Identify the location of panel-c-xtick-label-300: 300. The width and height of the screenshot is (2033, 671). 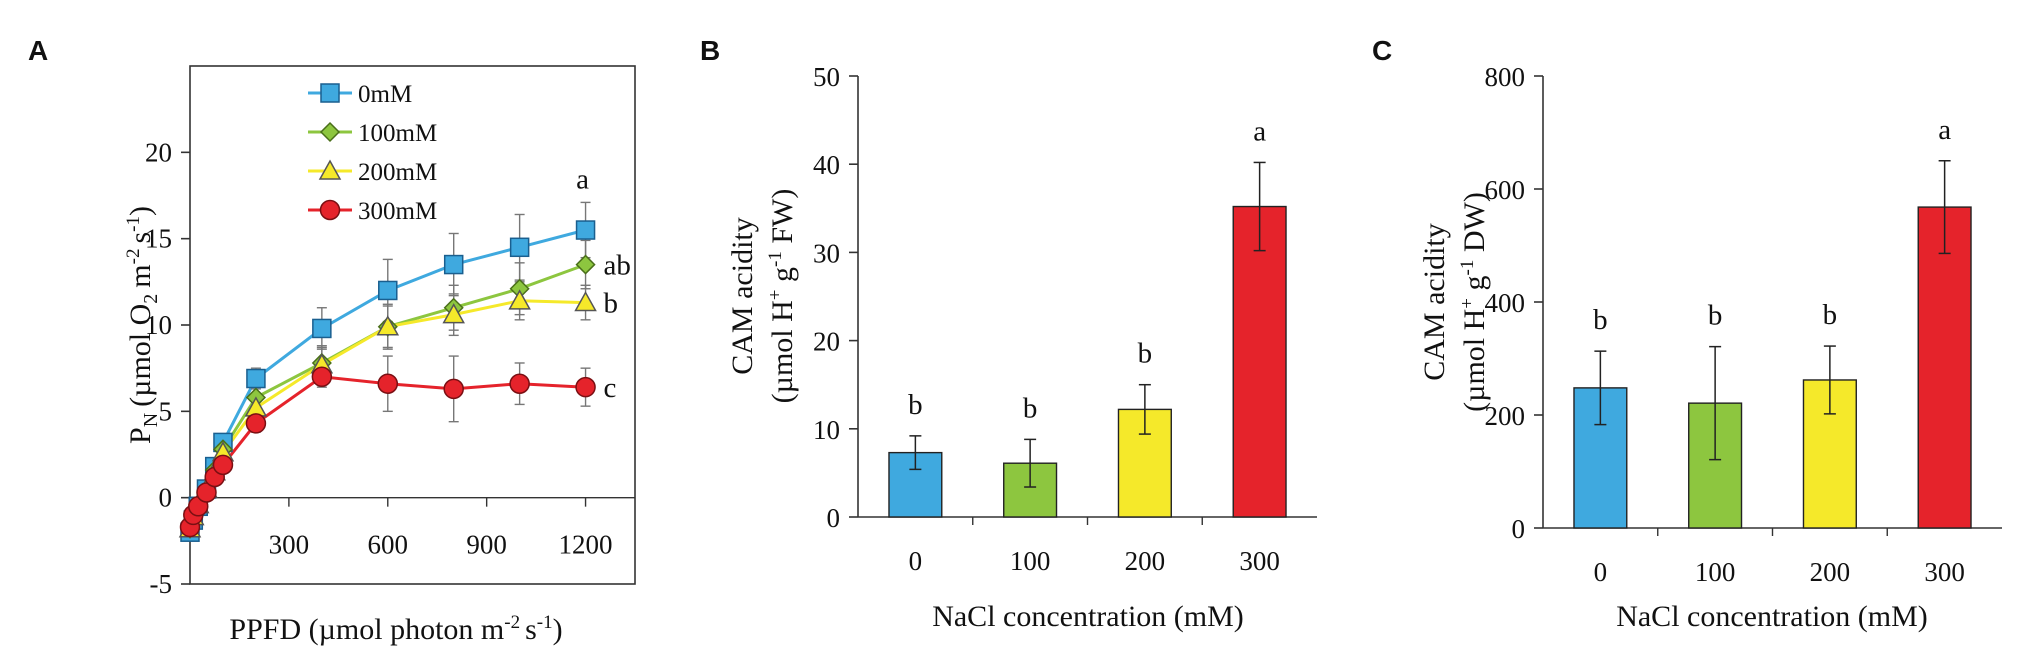
(1944, 572).